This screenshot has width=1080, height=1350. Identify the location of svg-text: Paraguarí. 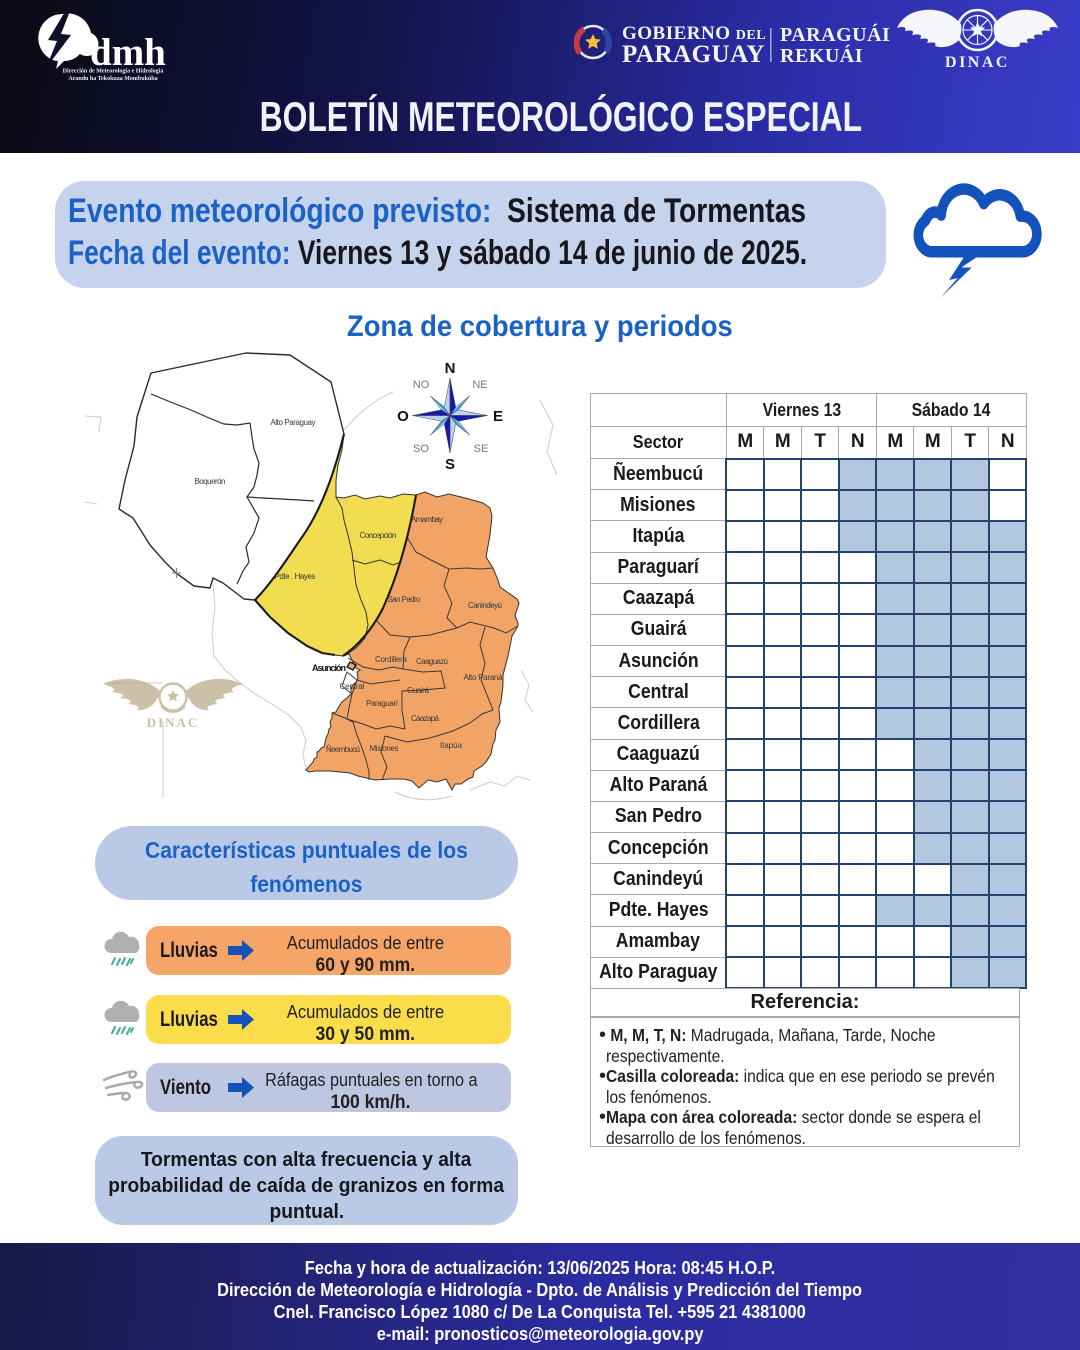
(382, 703).